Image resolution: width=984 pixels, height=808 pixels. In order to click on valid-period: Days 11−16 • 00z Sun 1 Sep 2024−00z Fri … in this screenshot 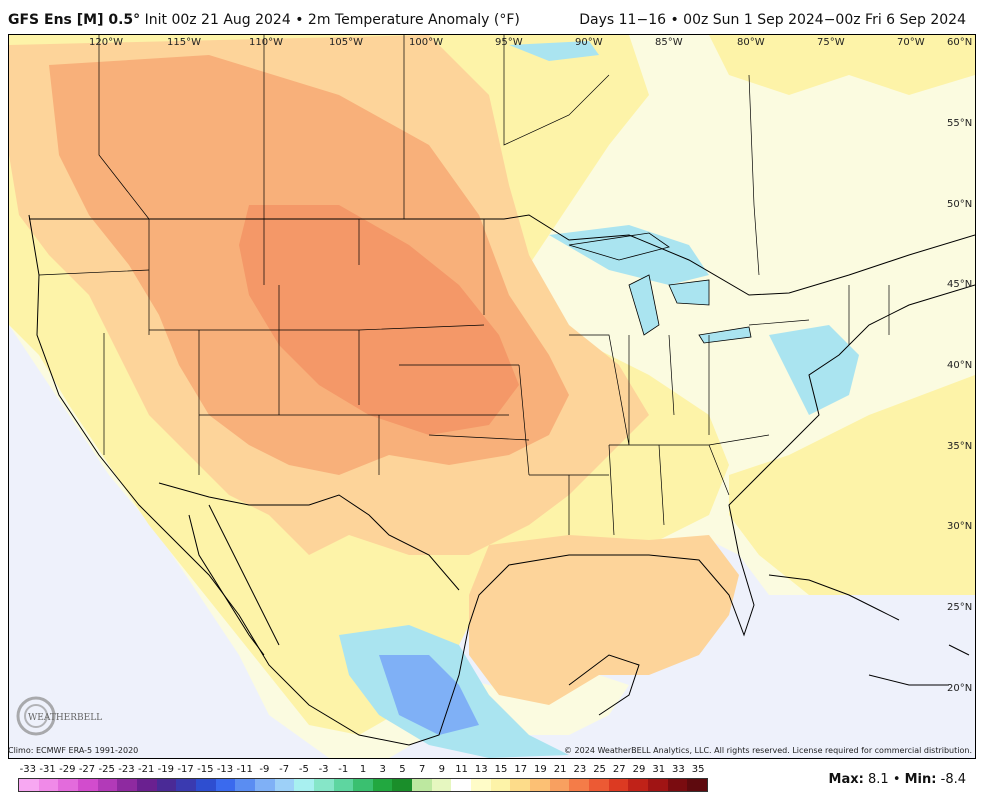, I will do `click(772, 20)`.